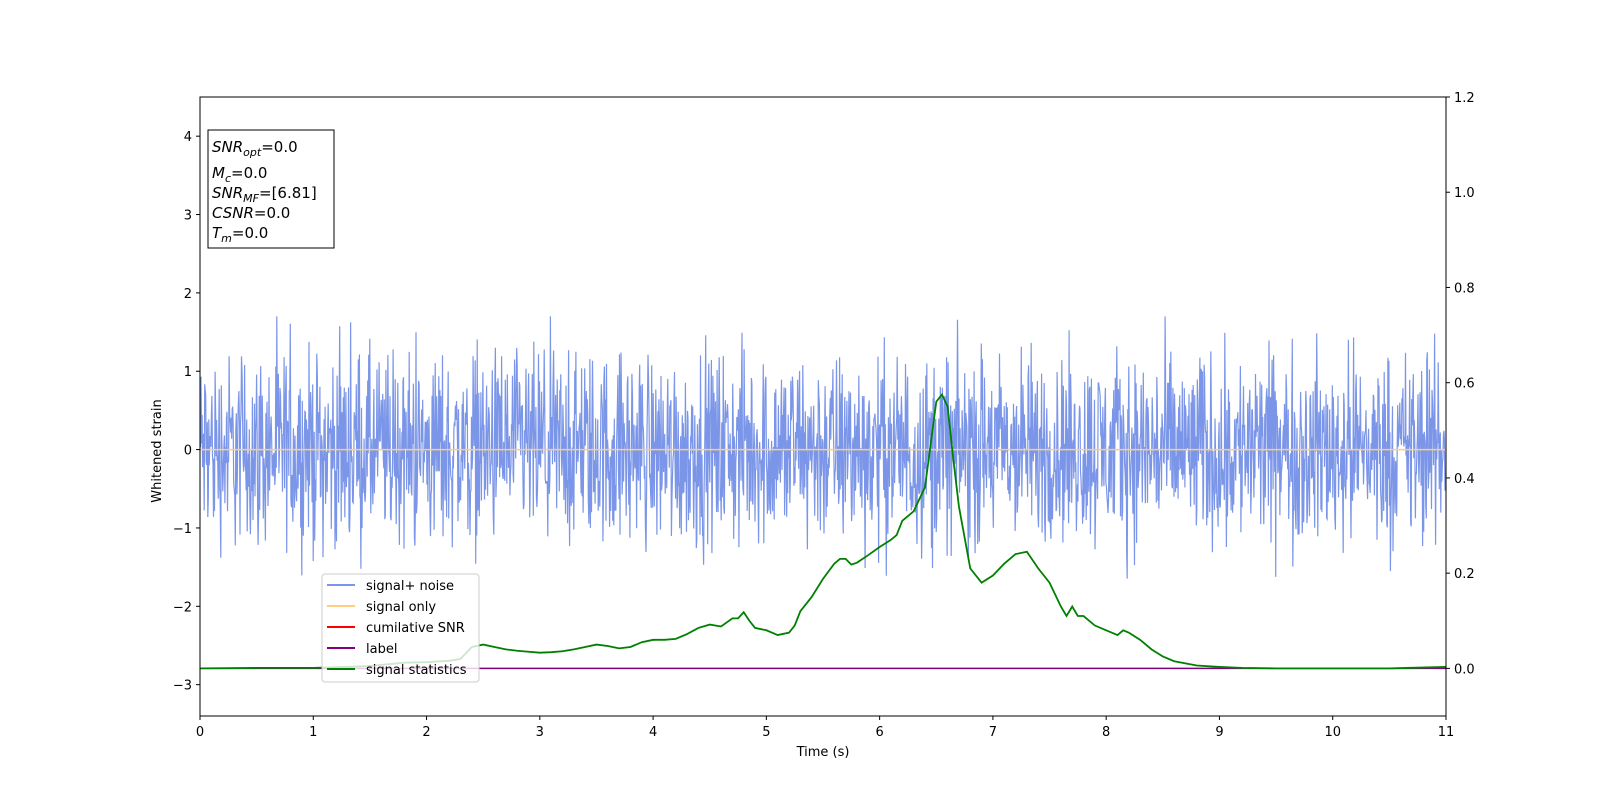 The width and height of the screenshot is (1600, 800). I want to click on info-mc: Mc=0.0, so click(239, 174).